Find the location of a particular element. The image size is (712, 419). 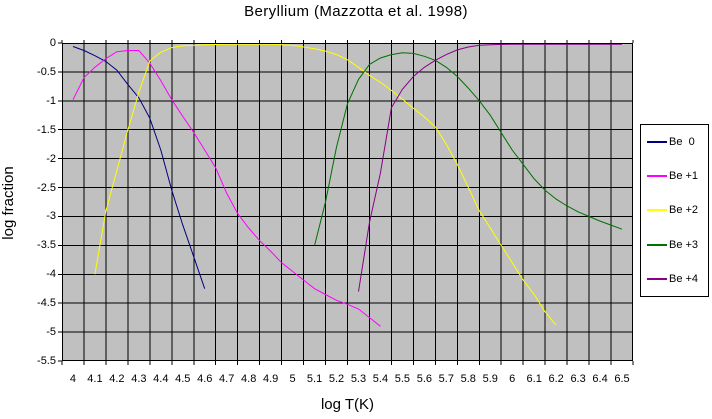

x-tick-label: 6 is located at coordinates (512, 379).